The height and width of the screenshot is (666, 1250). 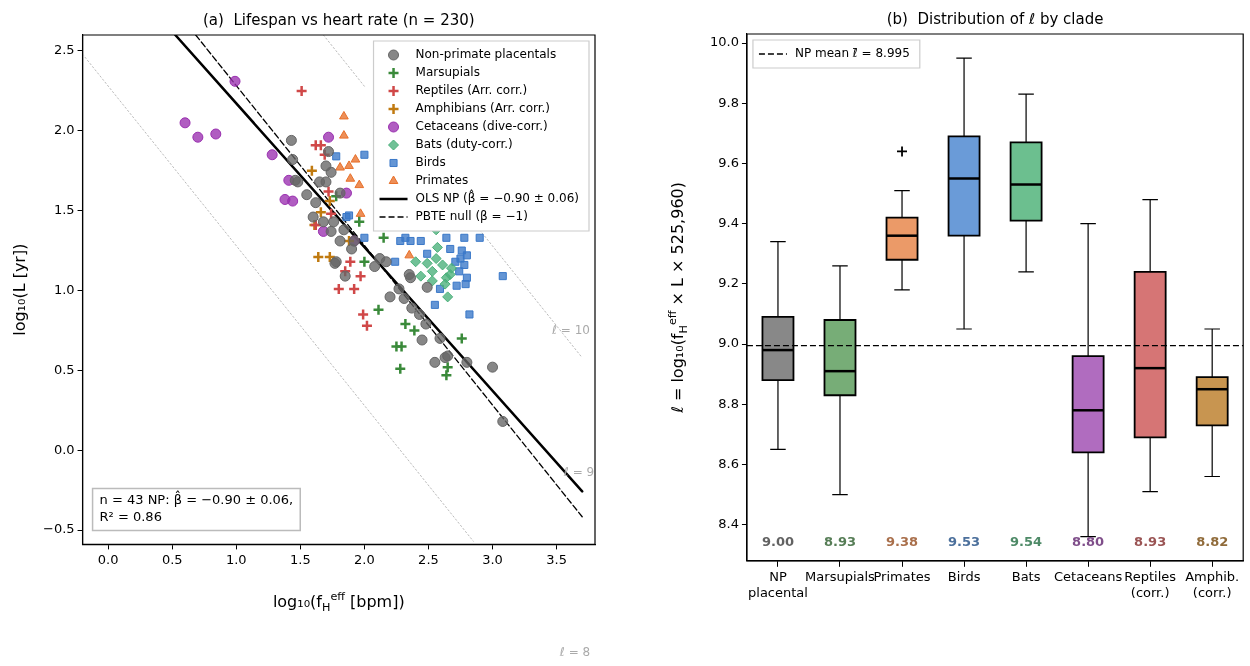 I want to click on x-tick-label: 0.0, so click(x=108, y=559).